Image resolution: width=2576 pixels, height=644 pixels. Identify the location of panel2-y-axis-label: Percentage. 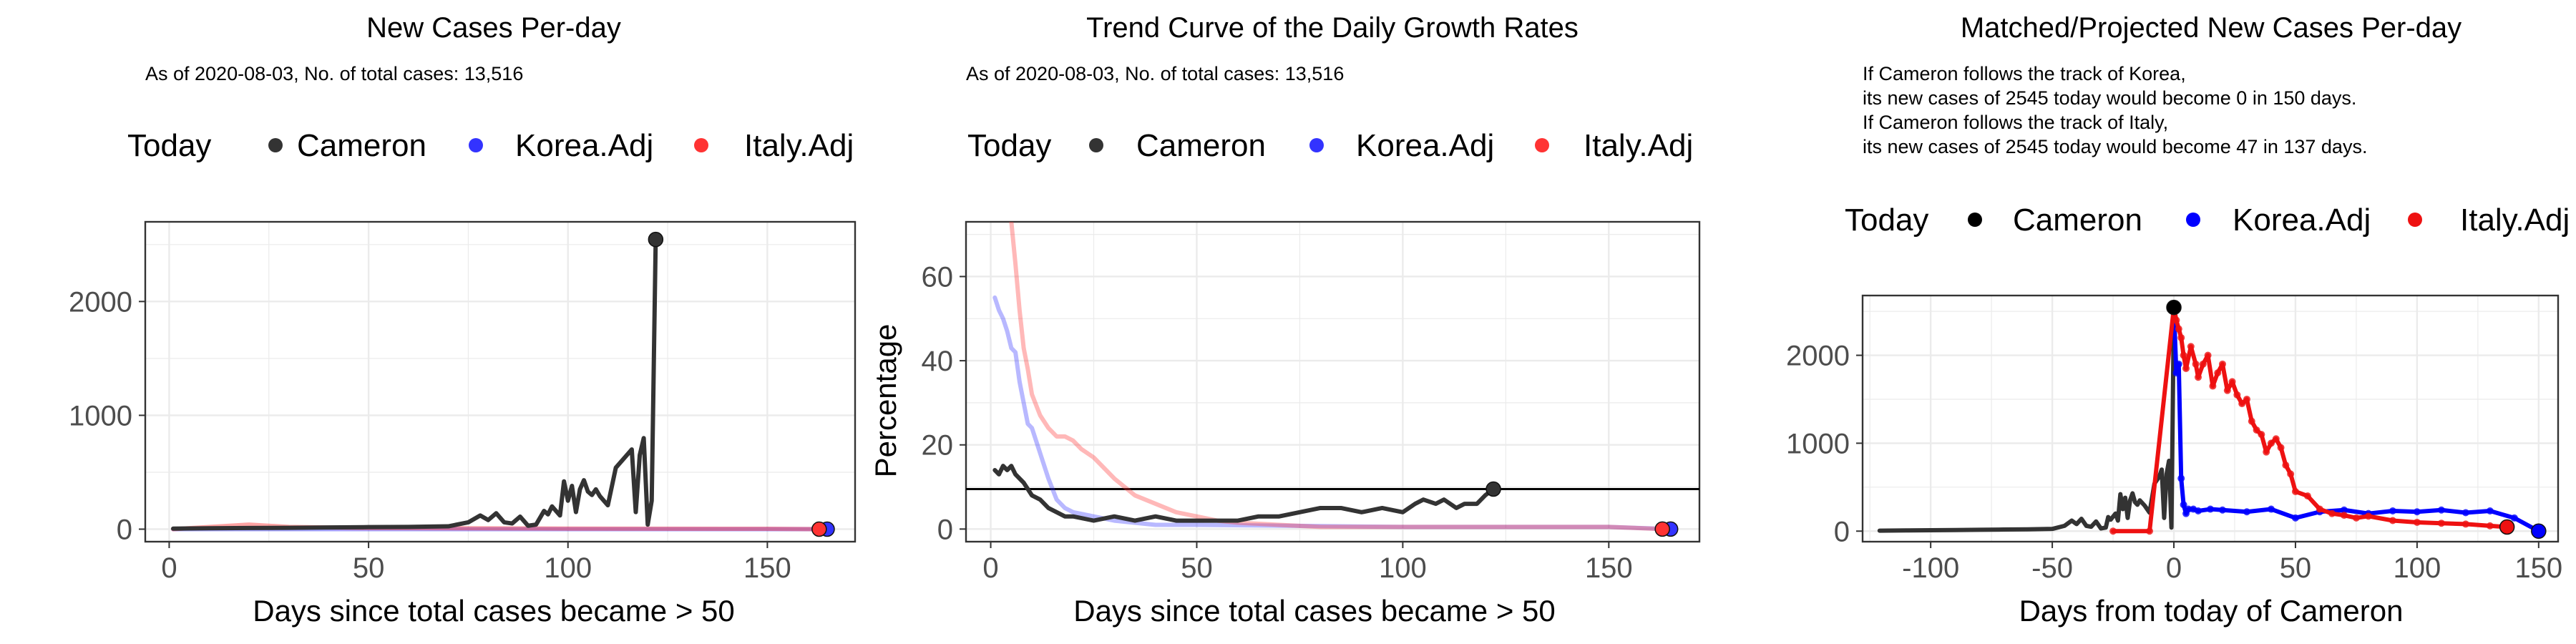
(885, 401).